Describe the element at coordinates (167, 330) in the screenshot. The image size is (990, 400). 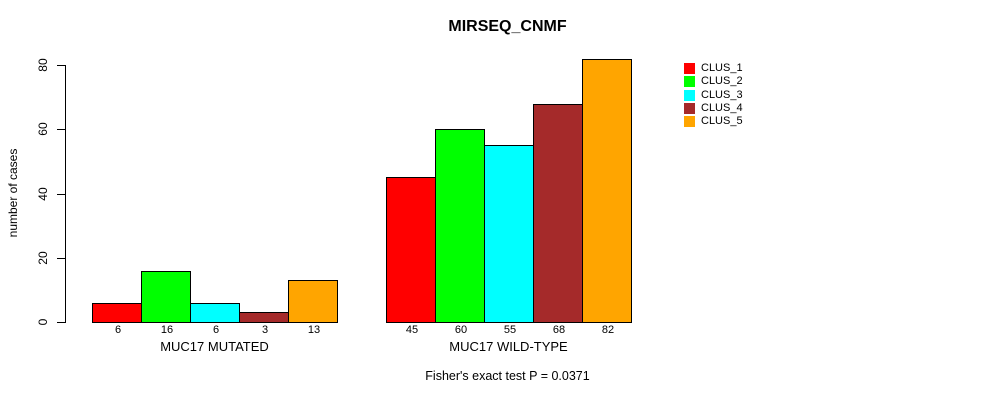
I see `bar-value-label: 16` at that location.